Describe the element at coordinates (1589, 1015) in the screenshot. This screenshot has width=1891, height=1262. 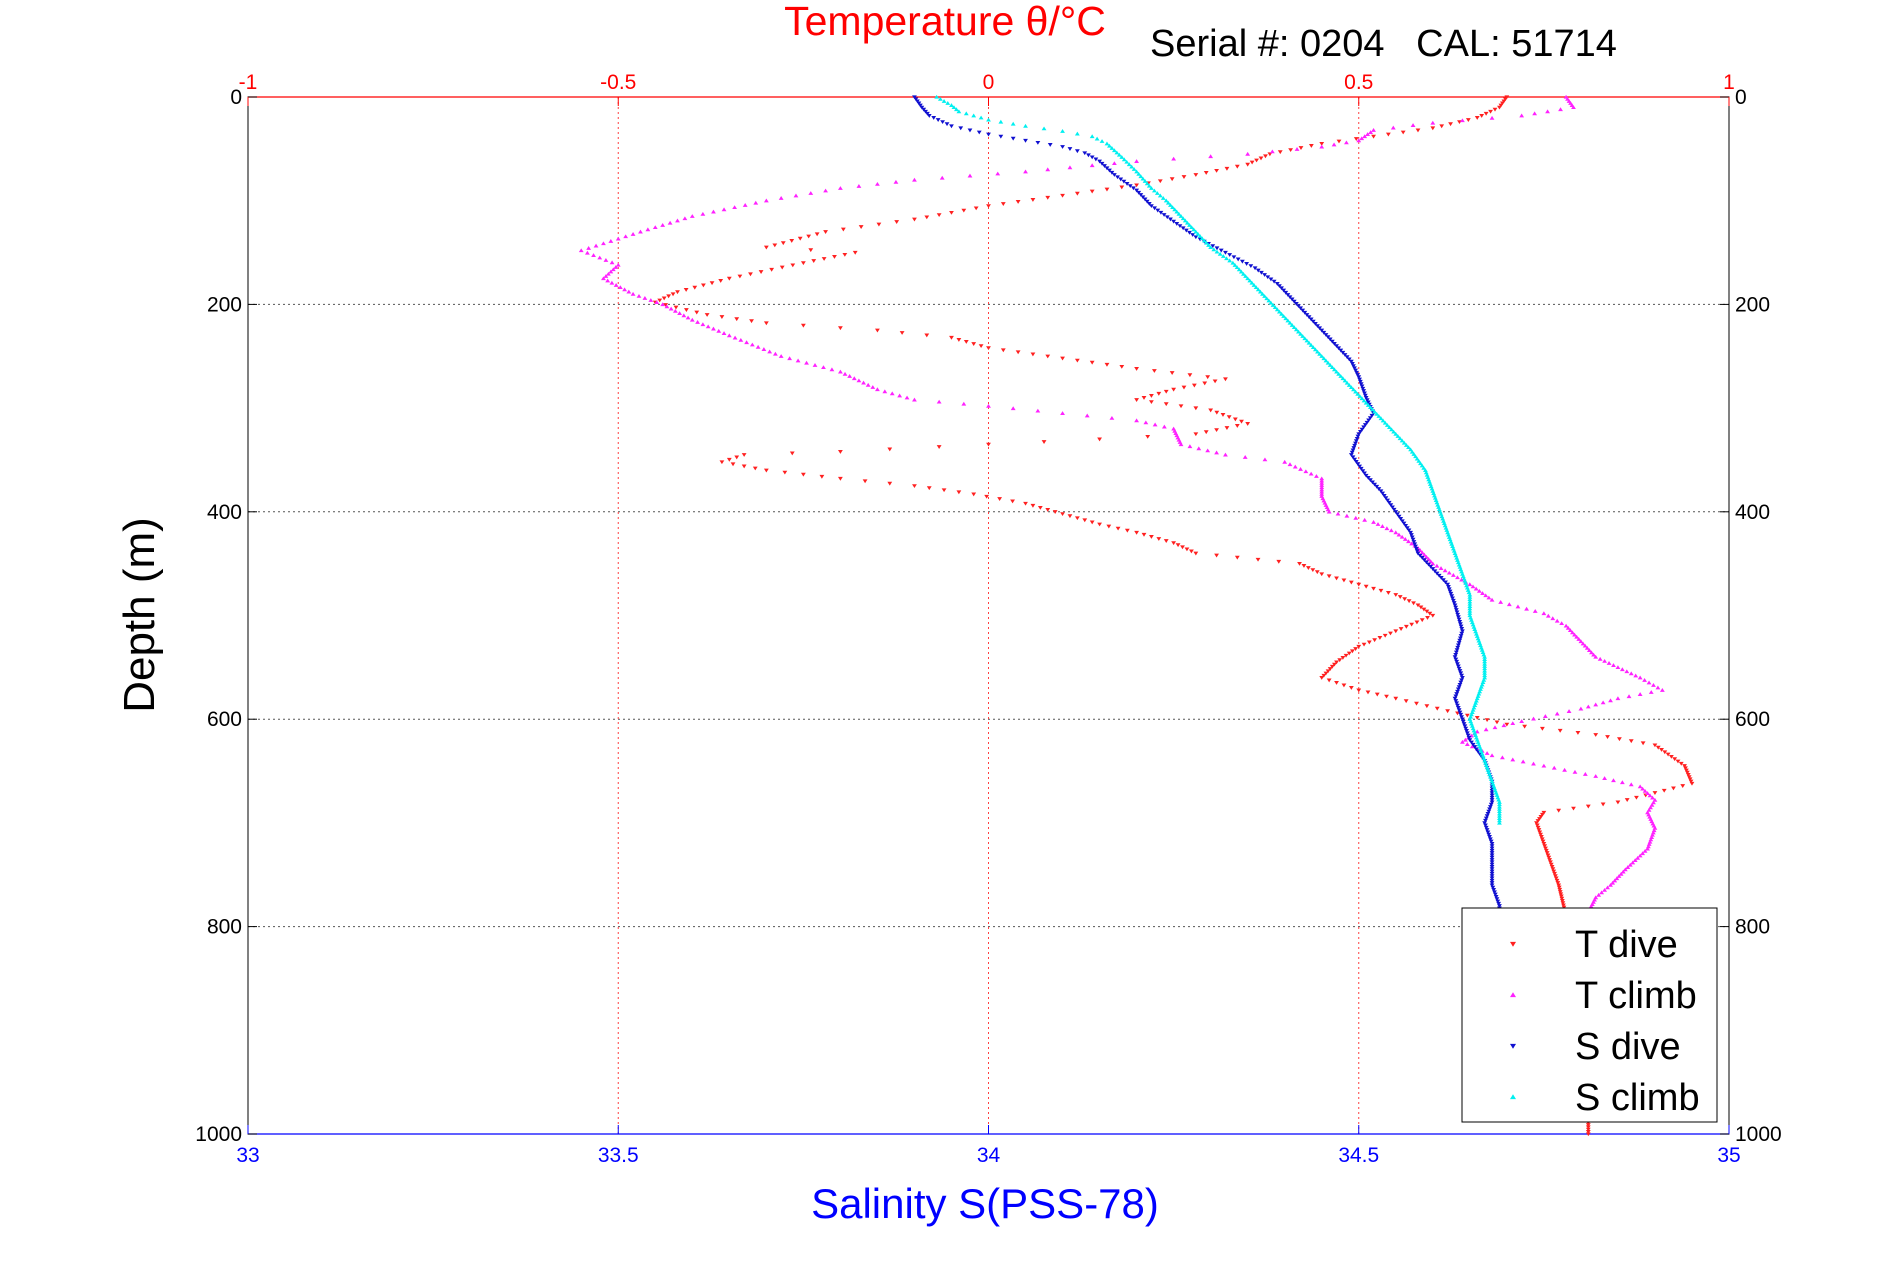
I see `legend: T dive T climb S dive S climb` at that location.